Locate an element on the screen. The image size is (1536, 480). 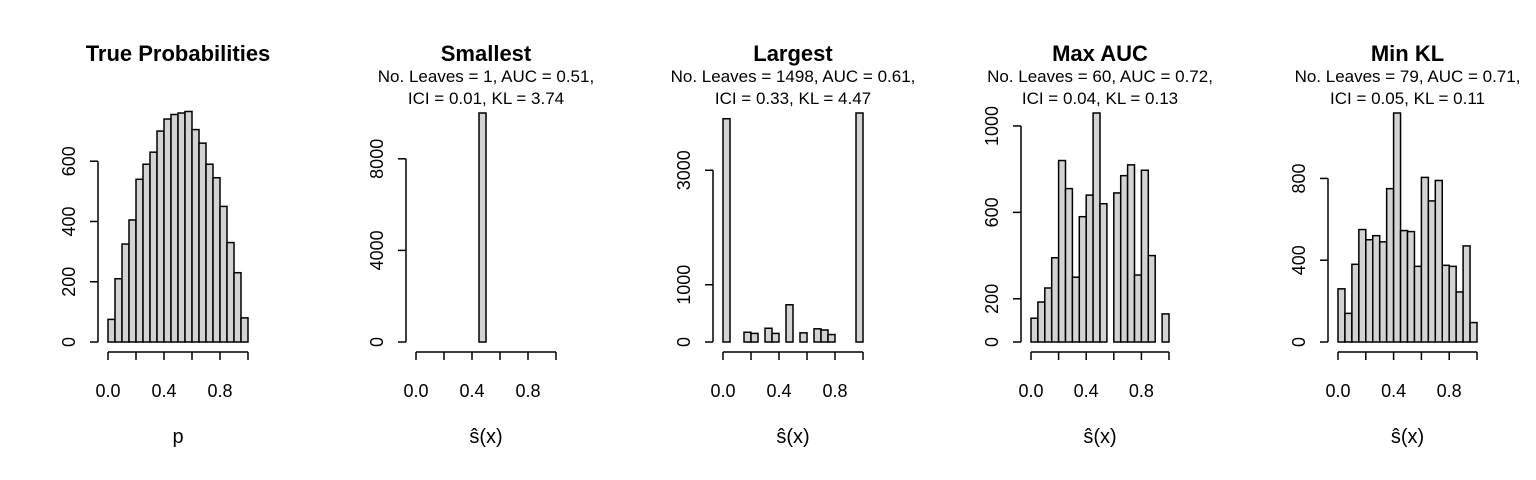
histogram-panel: True Probabilities 0.0 0.4 0.8 p 0 200 400 600 is located at coordinates (164, 244).